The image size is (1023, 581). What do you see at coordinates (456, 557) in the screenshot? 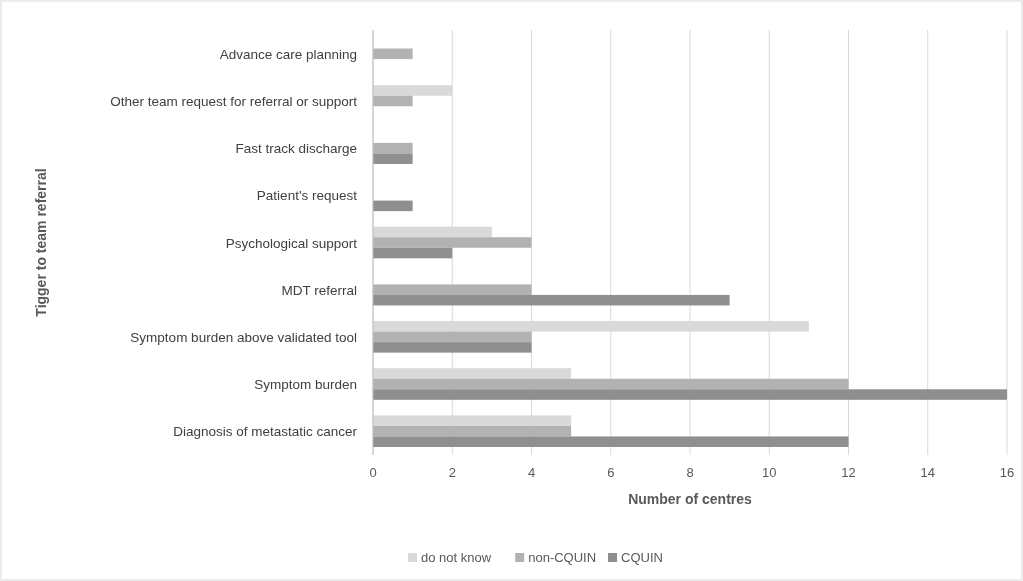
I see `legend-label: do not know` at bounding box center [456, 557].